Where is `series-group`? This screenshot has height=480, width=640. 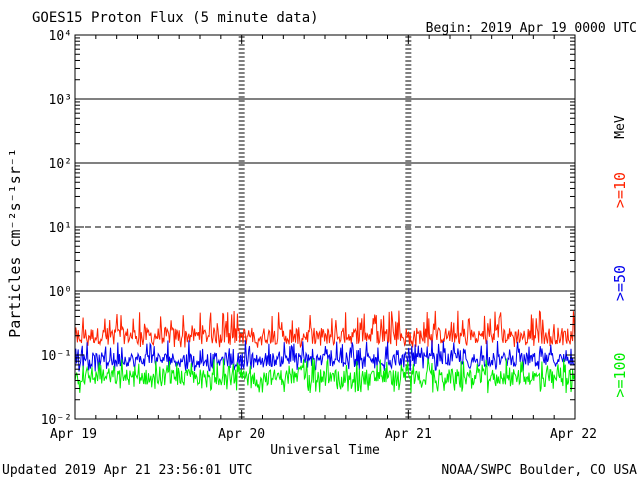 series-group is located at coordinates (325, 352).